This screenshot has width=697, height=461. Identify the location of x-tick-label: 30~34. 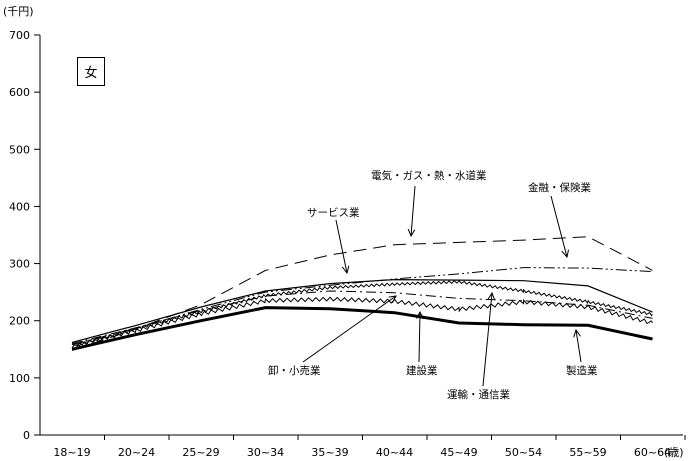
(265, 452).